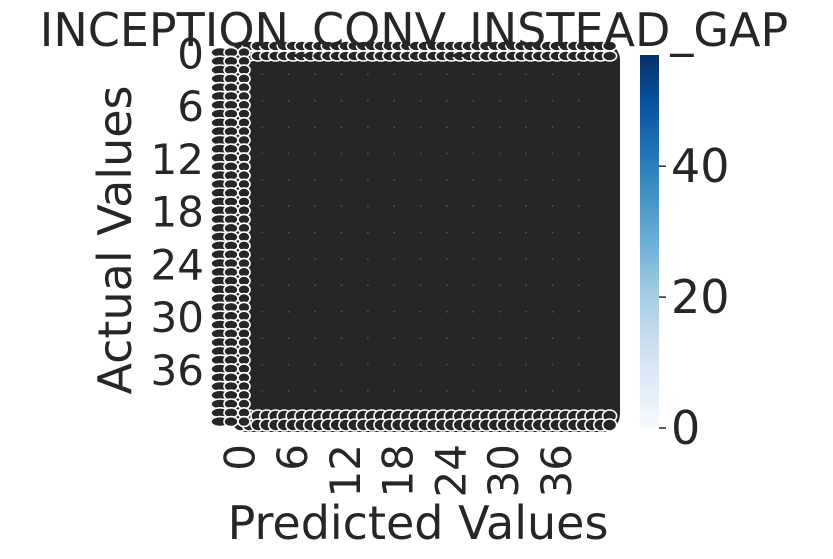  What do you see at coordinates (292, 457) in the screenshot?
I see `x-tick-label: 6` at bounding box center [292, 457].